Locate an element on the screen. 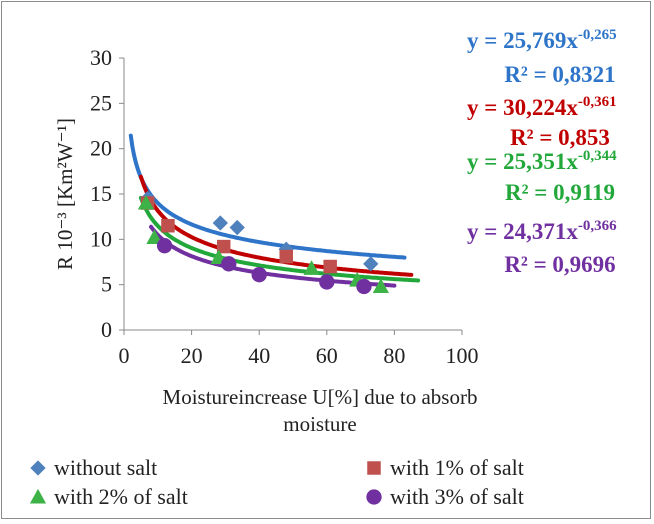  x-tick-label: 60 is located at coordinates (327, 355).